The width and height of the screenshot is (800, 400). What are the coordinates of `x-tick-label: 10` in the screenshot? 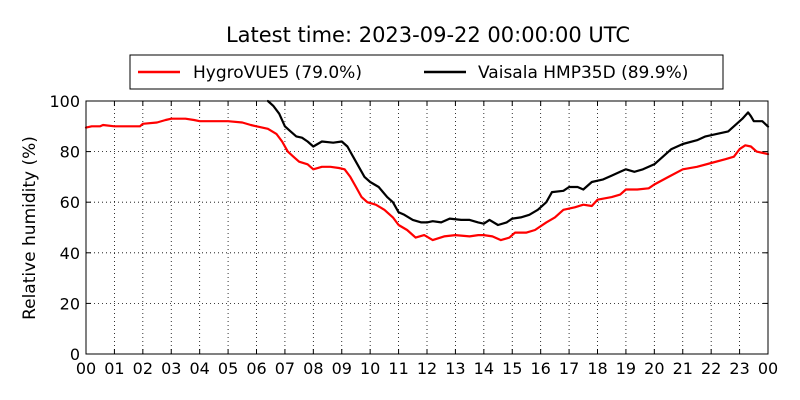 It's located at (370, 368).